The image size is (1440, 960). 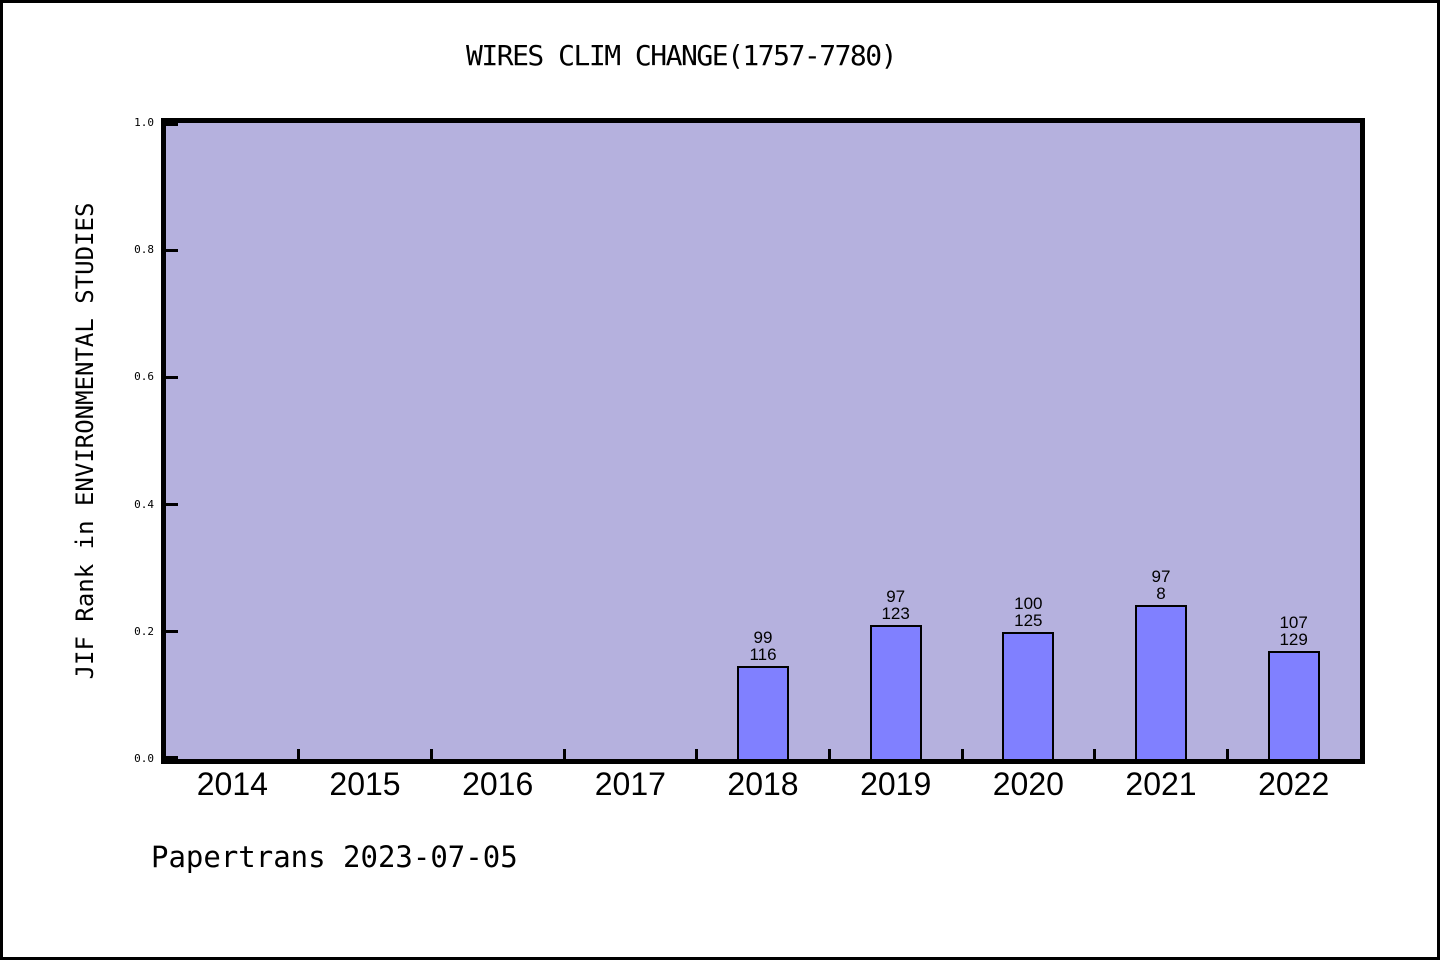 I want to click on x-axis-tick-label: 2015, so click(x=365, y=784).